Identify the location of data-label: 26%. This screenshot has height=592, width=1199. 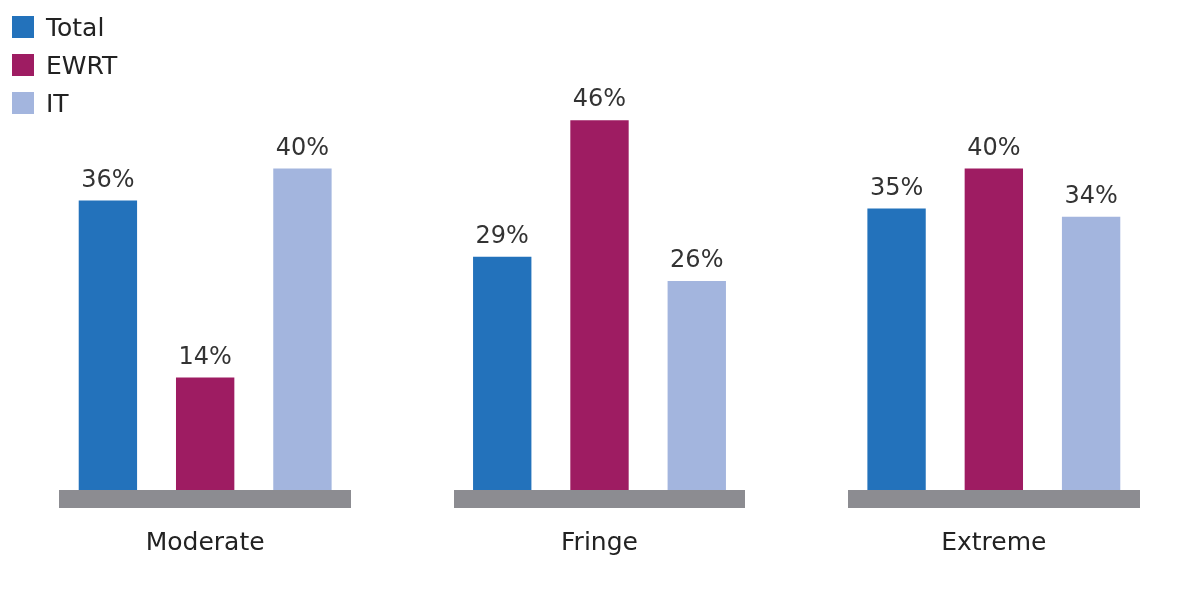
(697, 259).